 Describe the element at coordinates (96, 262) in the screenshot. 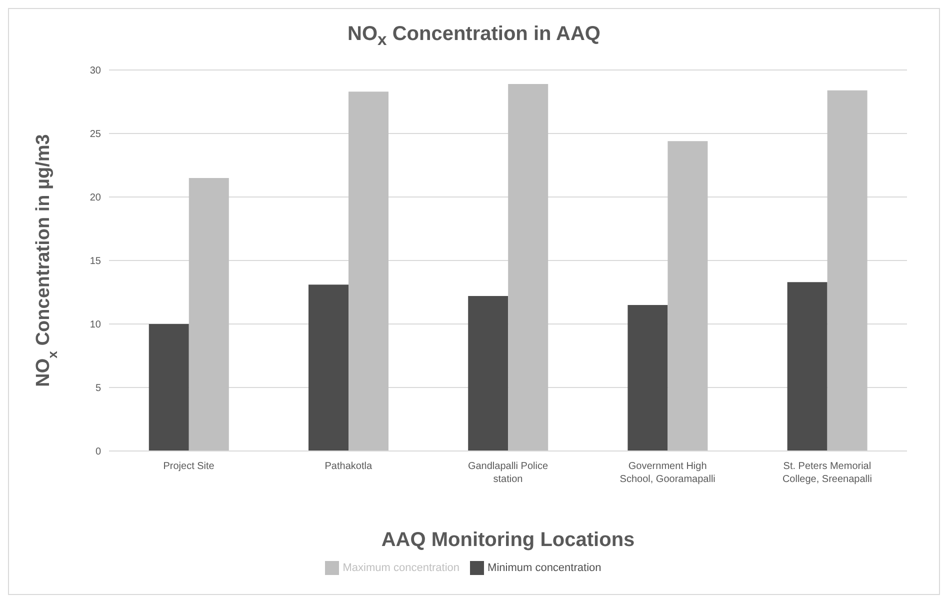

I see `y-tick-label: 15` at that location.